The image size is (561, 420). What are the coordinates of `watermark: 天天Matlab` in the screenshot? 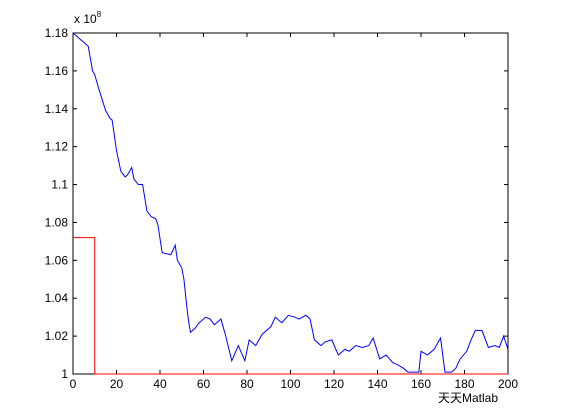 It's located at (468, 398).